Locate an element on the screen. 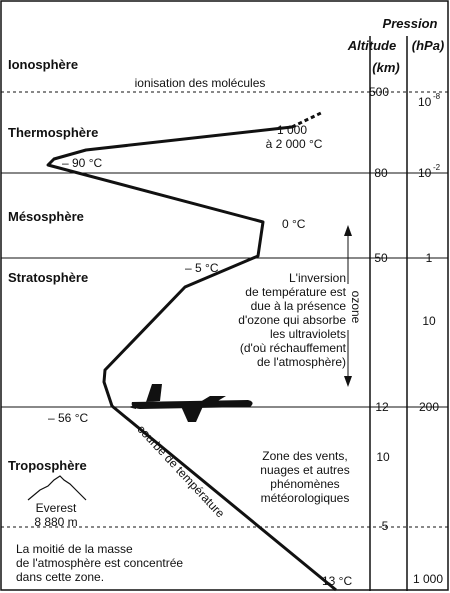  everest-label: Everest is located at coordinates (56, 508).